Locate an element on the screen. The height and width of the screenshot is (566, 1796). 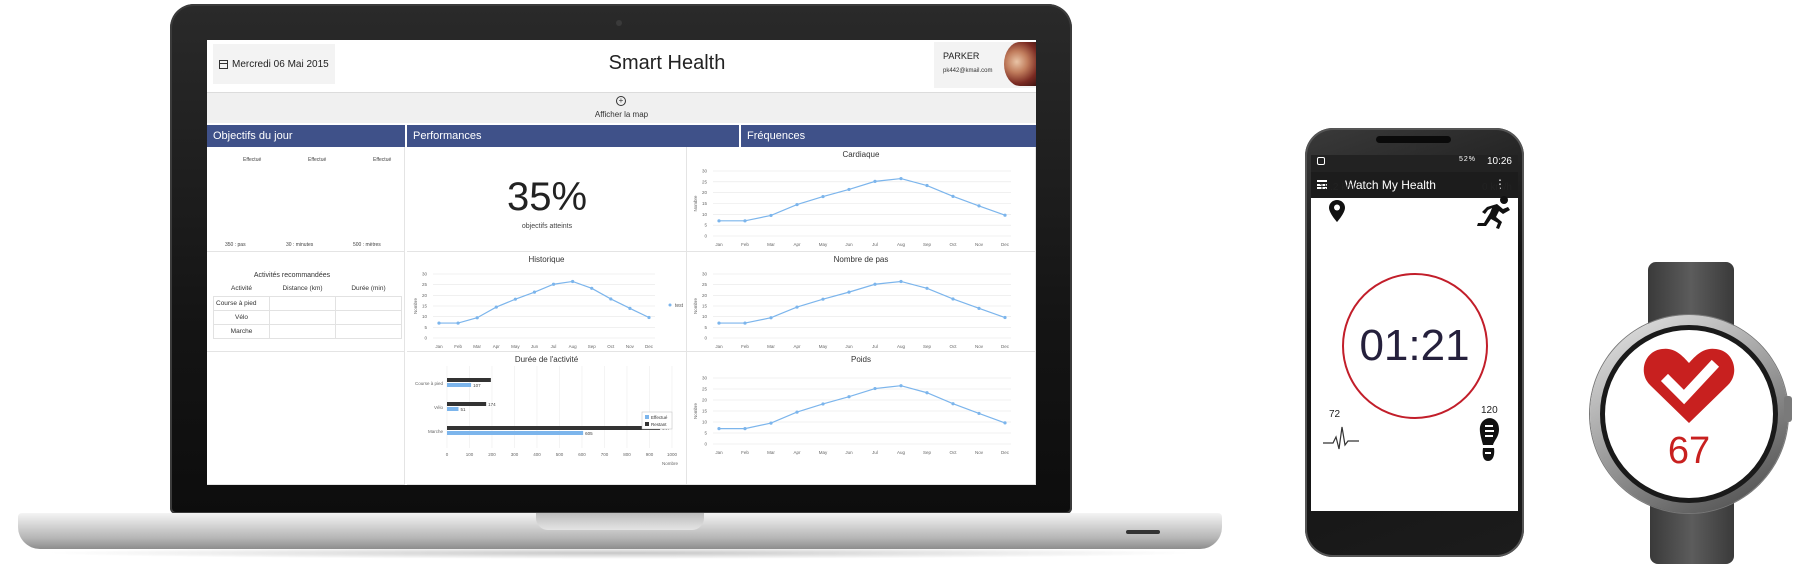
phone-speaker is located at coordinates (1413, 139).